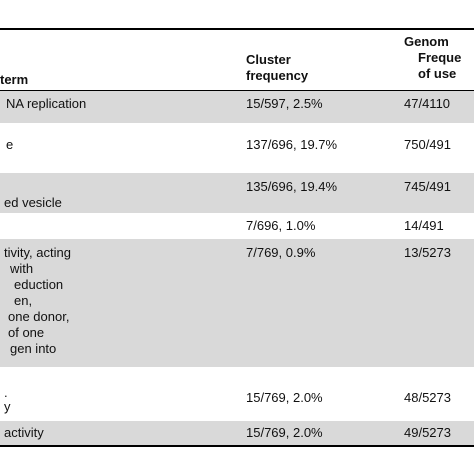  Describe the element at coordinates (292, 144) in the screenshot. I see `row-cluster: 137/696, 19.7%` at that location.